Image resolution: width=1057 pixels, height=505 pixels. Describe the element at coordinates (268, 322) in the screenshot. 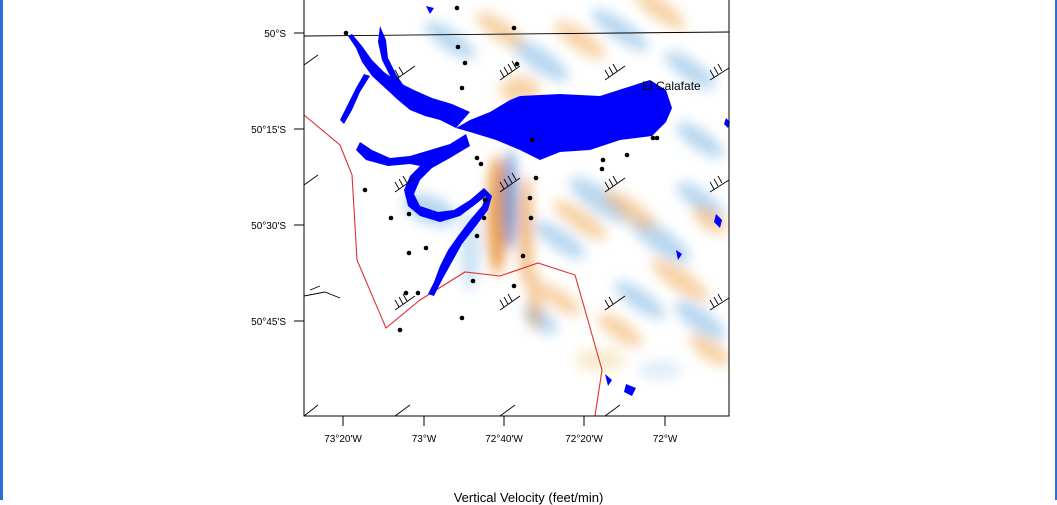

I see `lat-tick-label: 50°45'S` at that location.